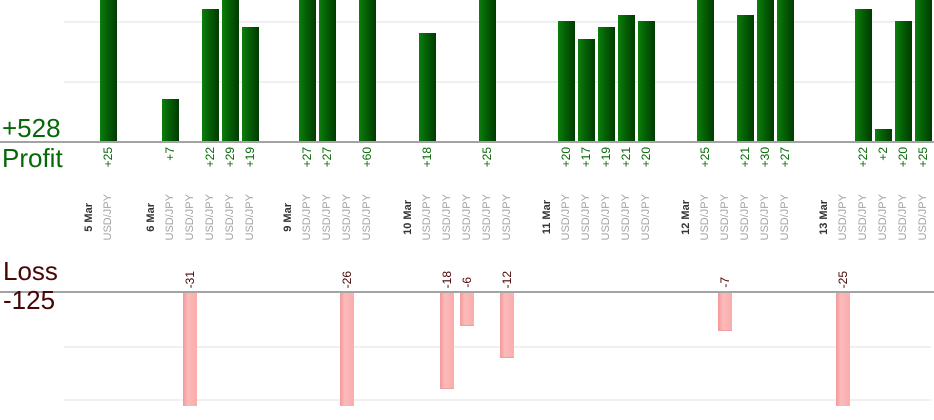 The image size is (934, 420). What do you see at coordinates (497, 347) in the screenshot?
I see `loss-gridline` at bounding box center [497, 347].